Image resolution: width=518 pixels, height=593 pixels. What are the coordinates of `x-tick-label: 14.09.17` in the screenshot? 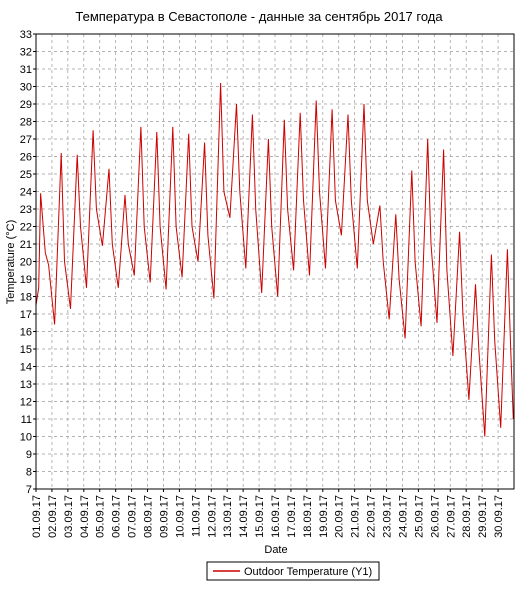 It's located at (244, 516).